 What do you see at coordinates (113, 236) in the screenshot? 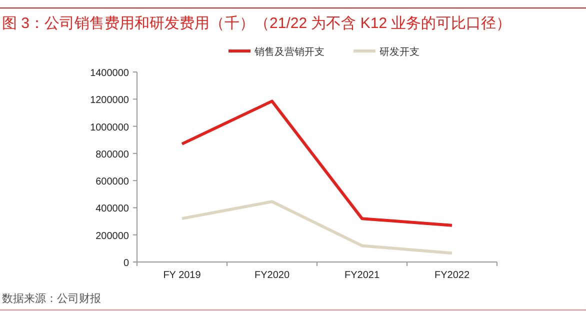
I see `y-tick-label: 200000` at bounding box center [113, 236].